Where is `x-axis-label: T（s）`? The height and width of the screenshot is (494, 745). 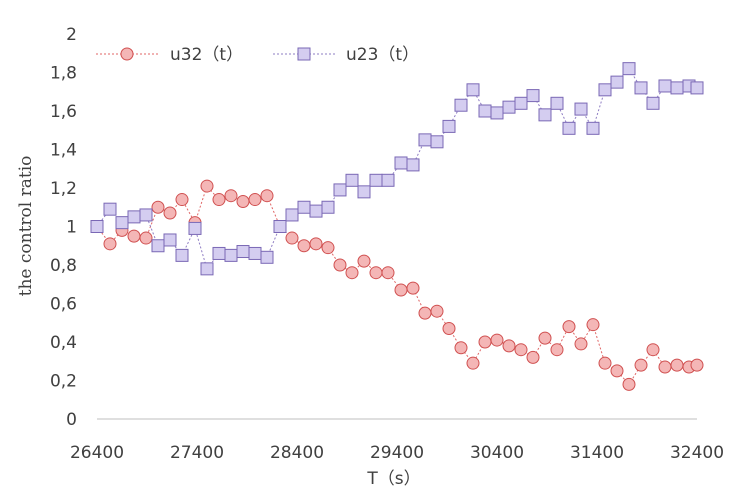 x-axis-label: T（s） is located at coordinates (393, 479).